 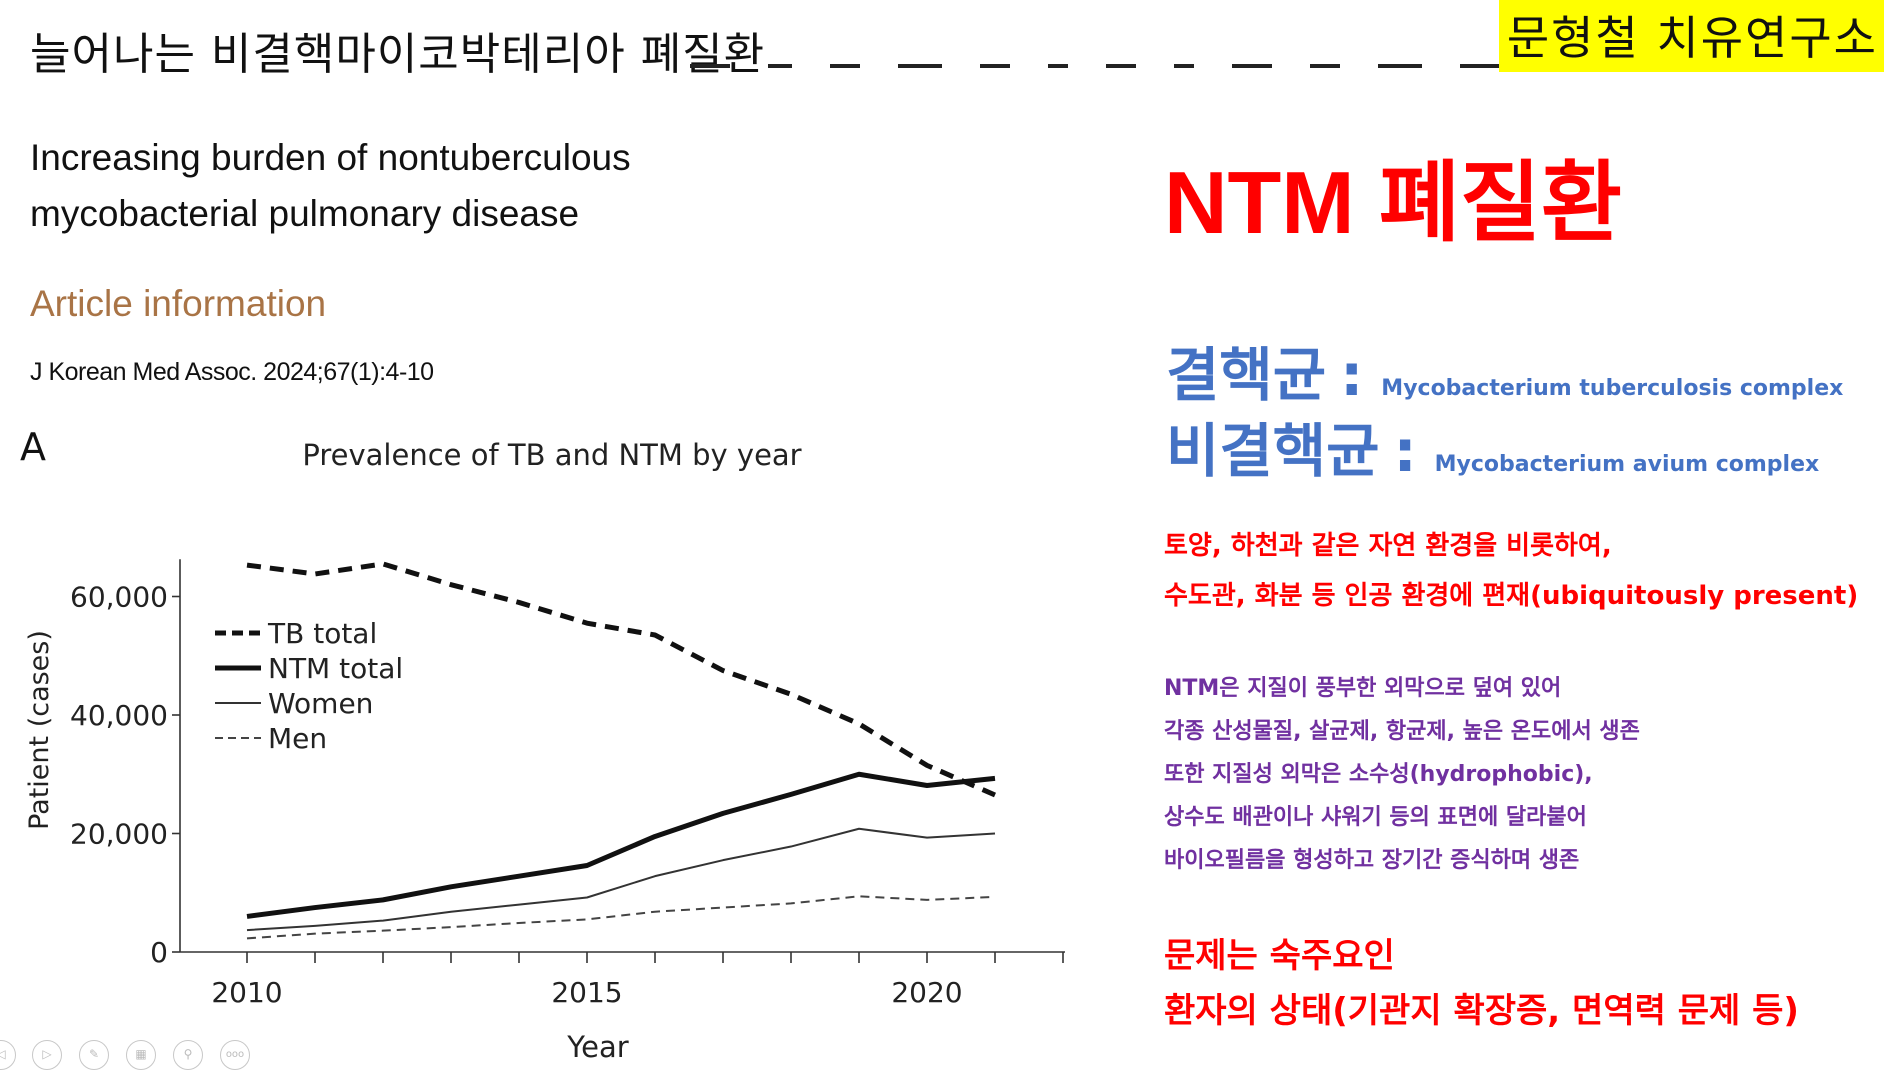 I want to click on legend-label: NTM total, so click(x=335, y=668).